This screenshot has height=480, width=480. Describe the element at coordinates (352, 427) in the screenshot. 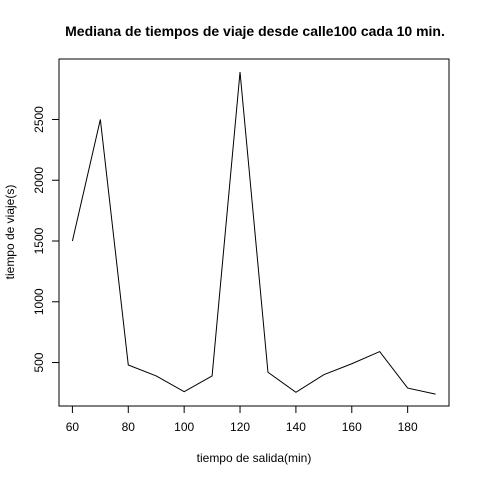

I see `x-tick-label: 160` at that location.